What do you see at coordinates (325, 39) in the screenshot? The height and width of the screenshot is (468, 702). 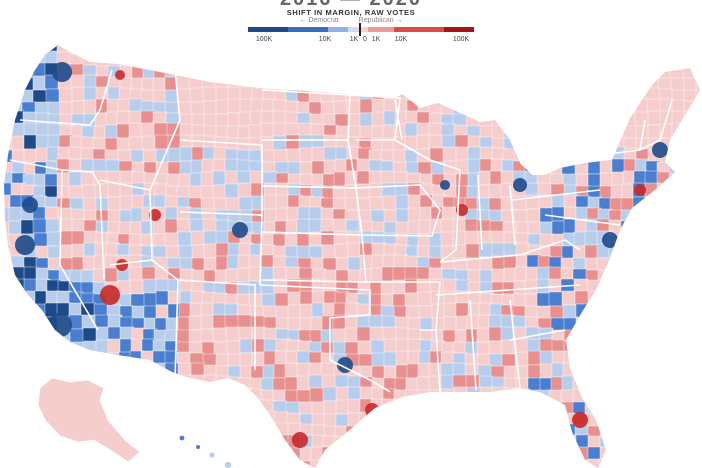 I see `legend-tick-dem-10k: 10K` at bounding box center [325, 39].